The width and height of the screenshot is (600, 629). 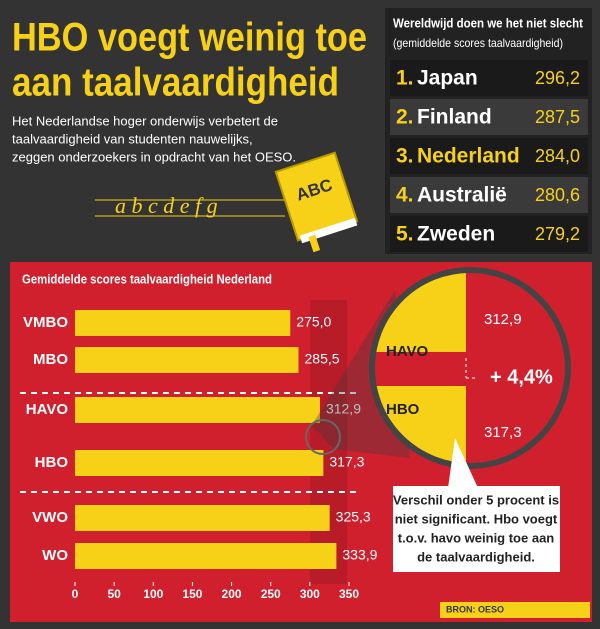 What do you see at coordinates (557, 234) in the screenshot?
I see `score: 279,2` at bounding box center [557, 234].